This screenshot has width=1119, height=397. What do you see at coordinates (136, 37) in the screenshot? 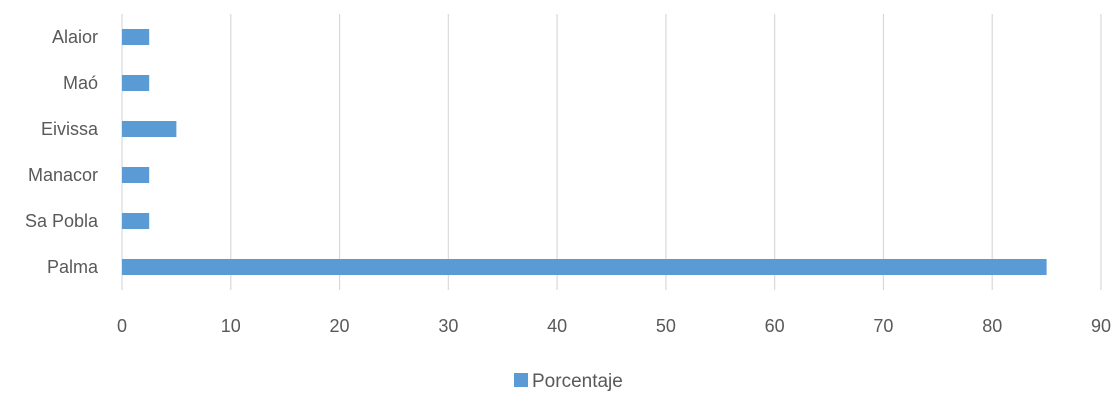
I see `bar-alaior` at bounding box center [136, 37].